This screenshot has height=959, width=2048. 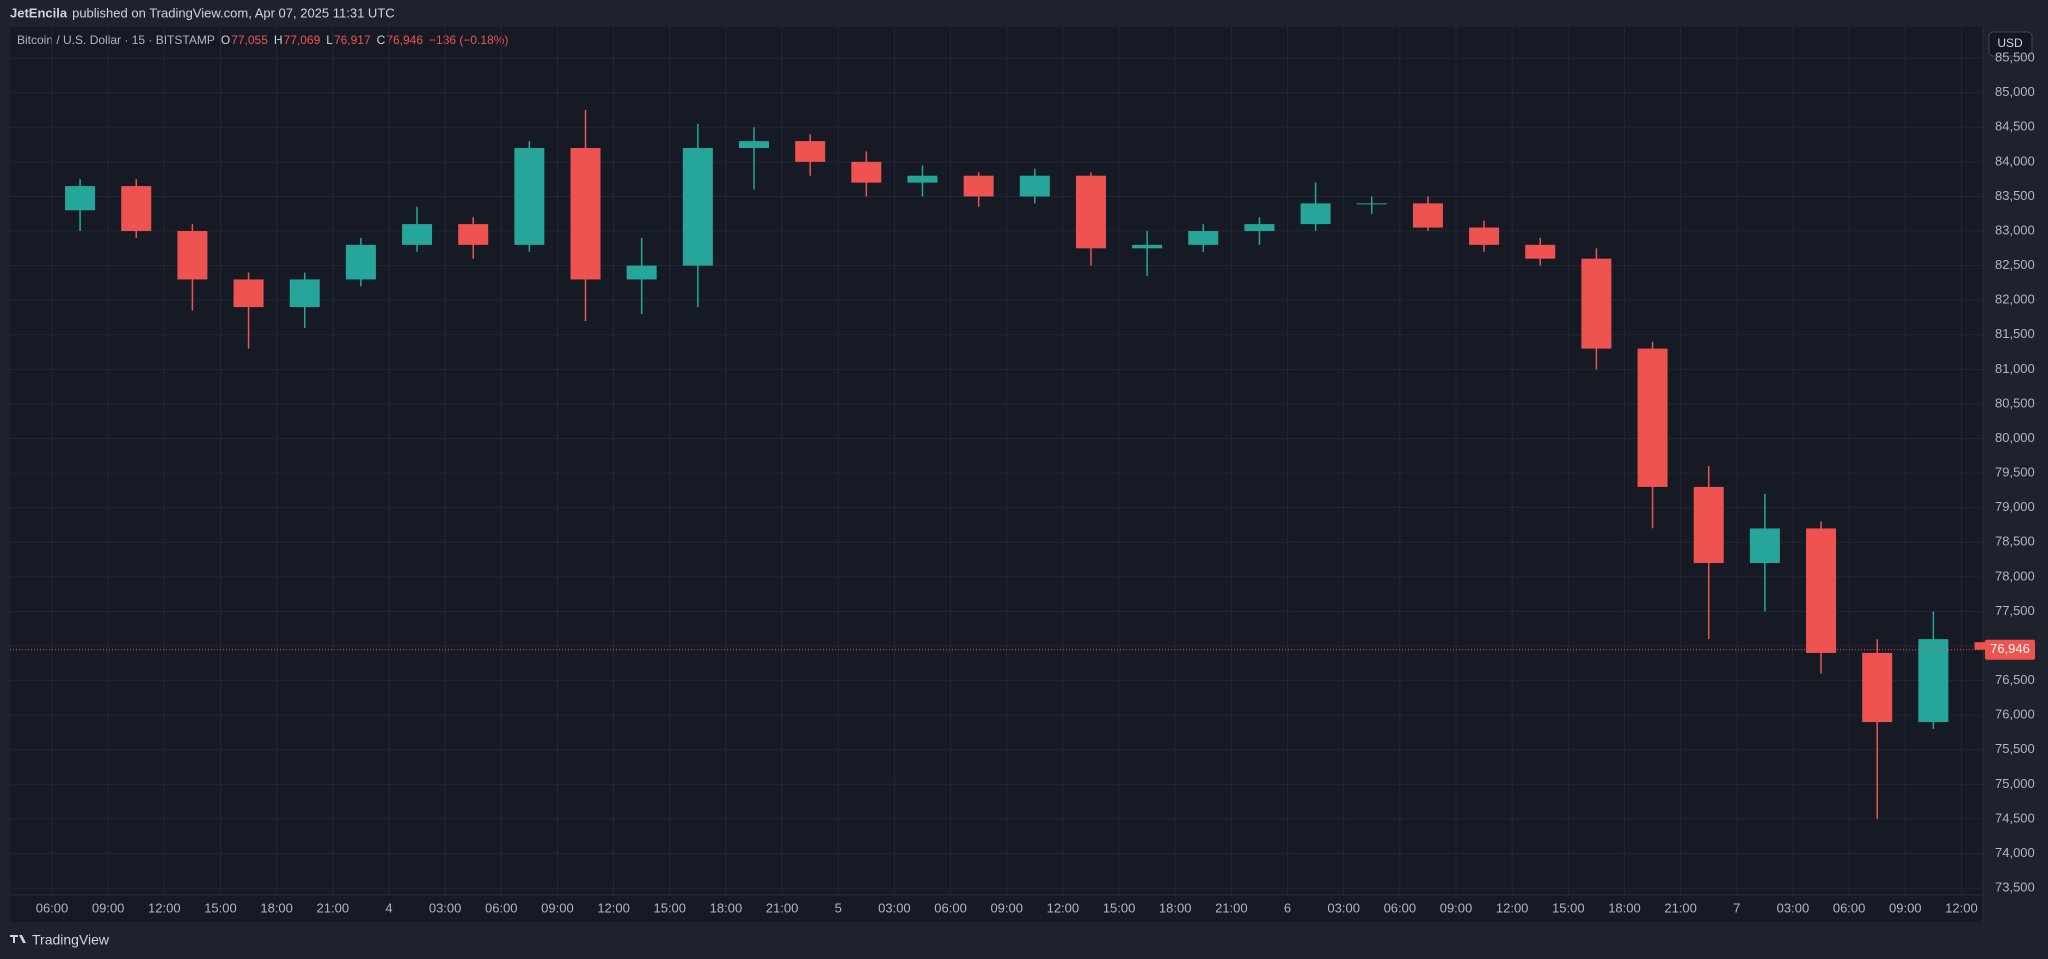 I want to click on publisher: JetEncila, so click(x=39, y=12).